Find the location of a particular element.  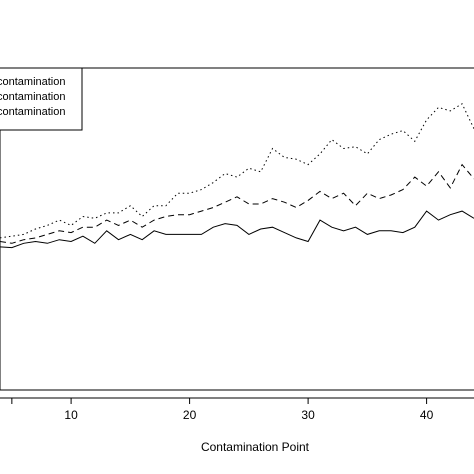

x-tick-label: 10 is located at coordinates (71, 415).